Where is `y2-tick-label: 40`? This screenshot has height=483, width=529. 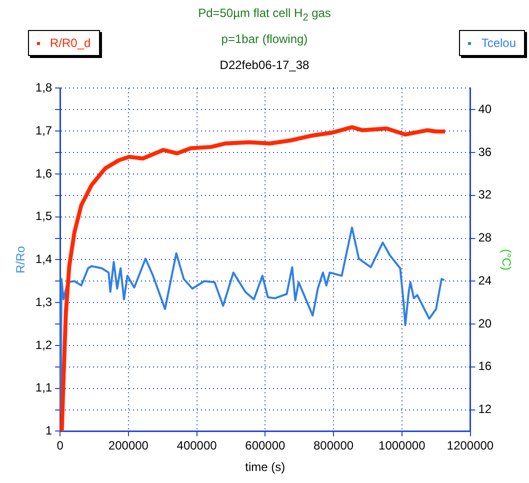 y2-tick-label: 40 is located at coordinates (485, 109).